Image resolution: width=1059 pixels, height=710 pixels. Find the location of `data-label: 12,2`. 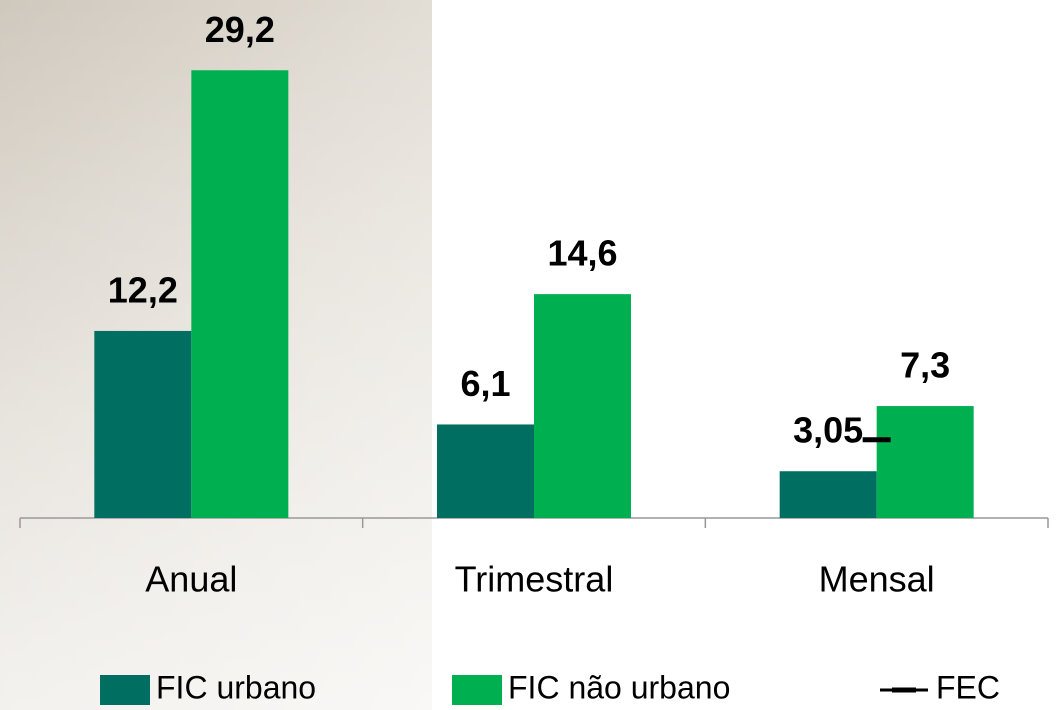

data-label: 12,2 is located at coordinates (143, 289).